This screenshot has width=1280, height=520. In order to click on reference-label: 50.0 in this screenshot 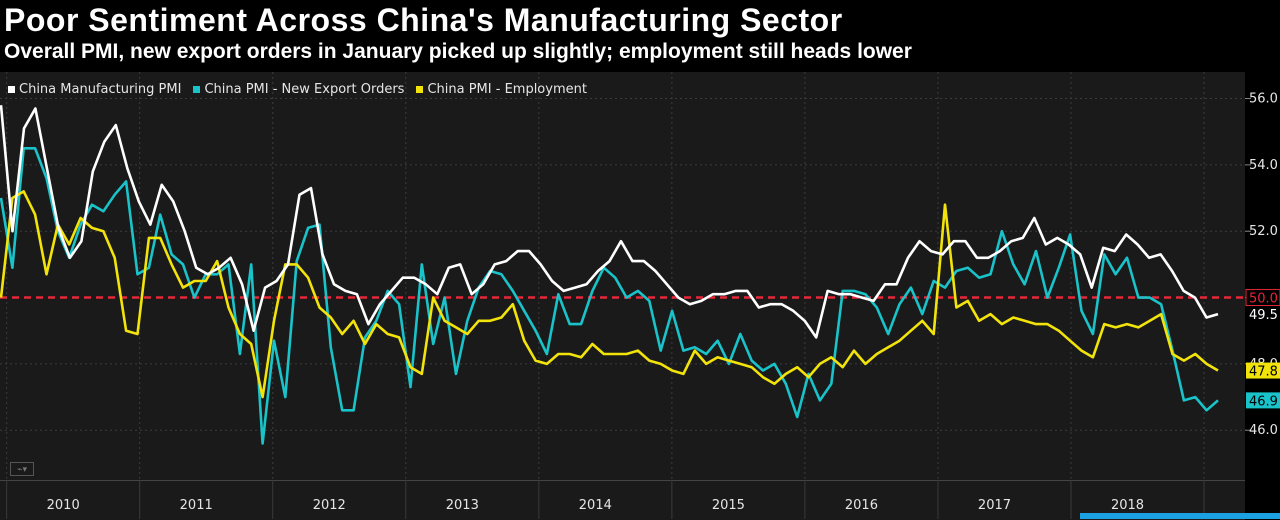, I will do `click(1263, 299)`.